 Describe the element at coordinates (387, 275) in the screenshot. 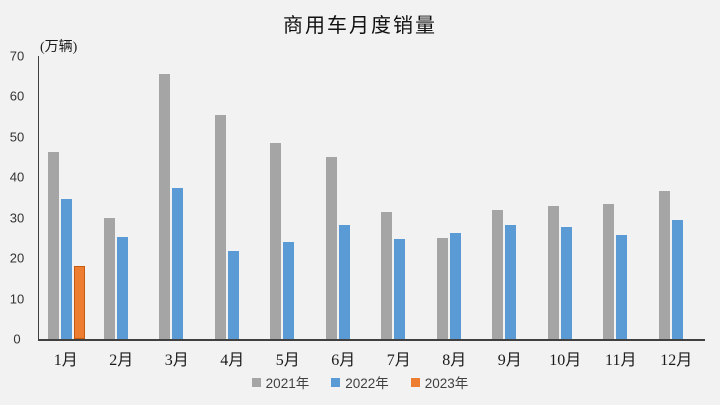

I see `bar-2021年-7月` at that location.